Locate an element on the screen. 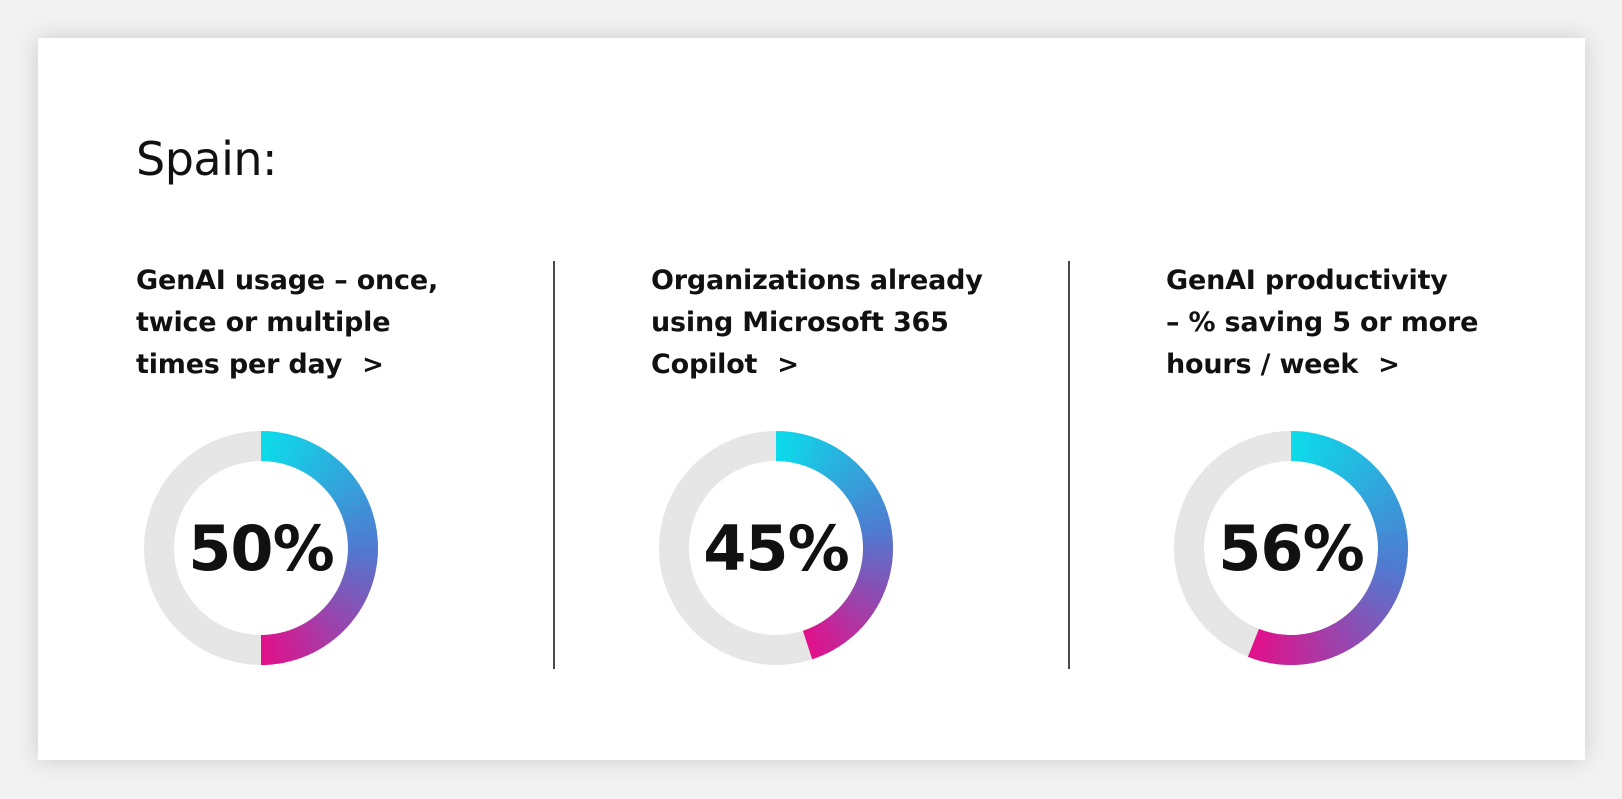 Image resolution: width=1622 pixels, height=799 pixels. donut-chart: 45% is located at coordinates (776, 548).